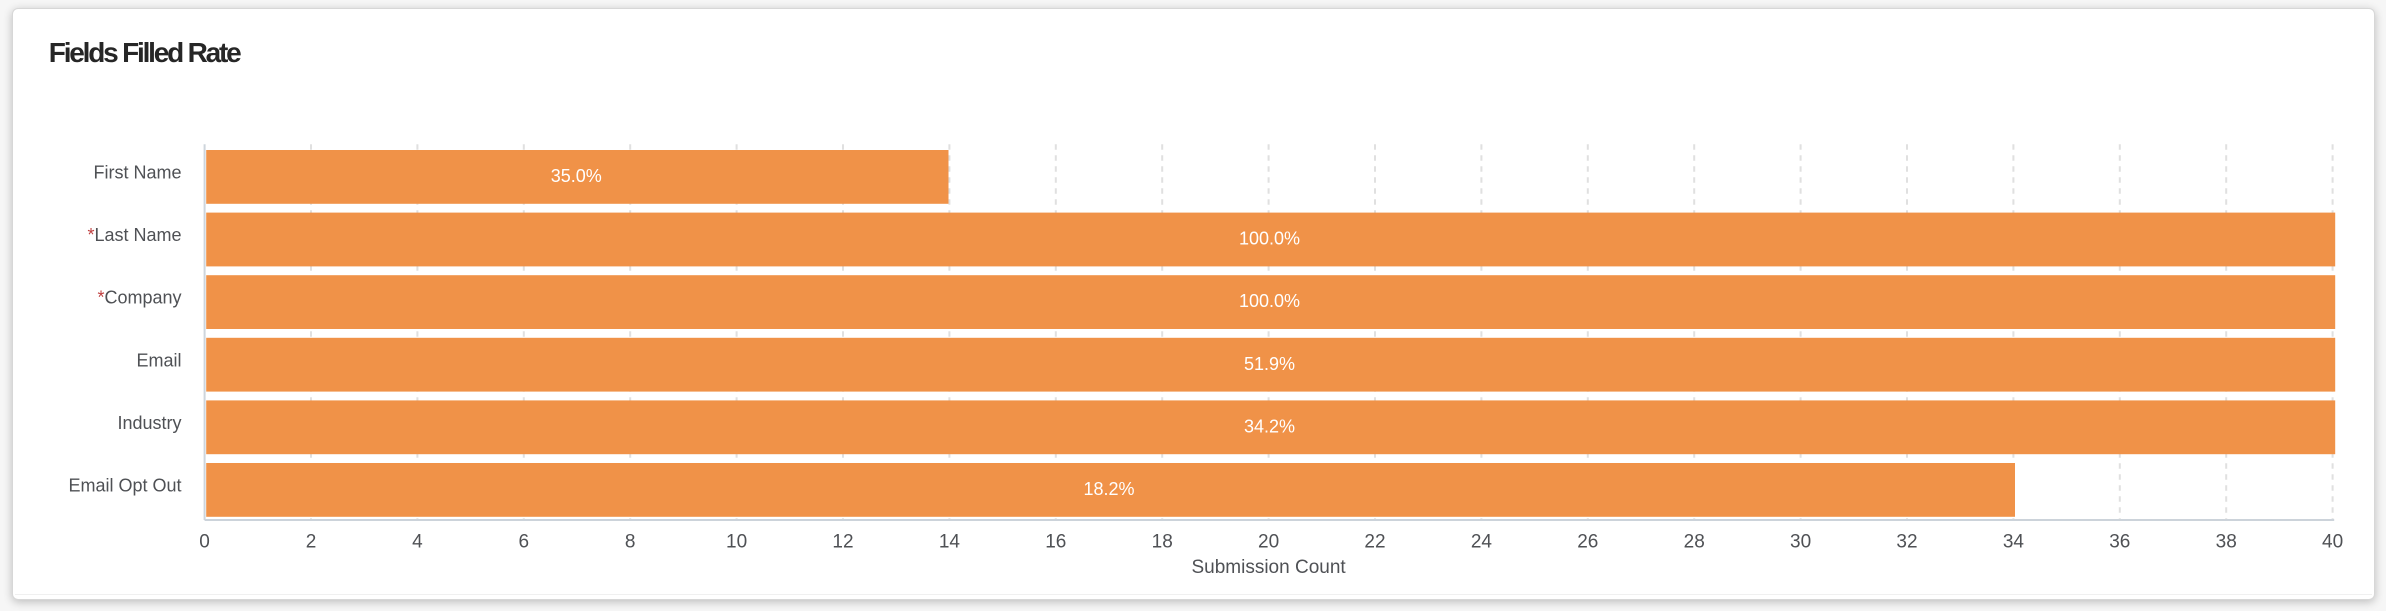 The height and width of the screenshot is (611, 2386). Describe the element at coordinates (736, 541) in the screenshot. I see `svg-text: 10` at that location.